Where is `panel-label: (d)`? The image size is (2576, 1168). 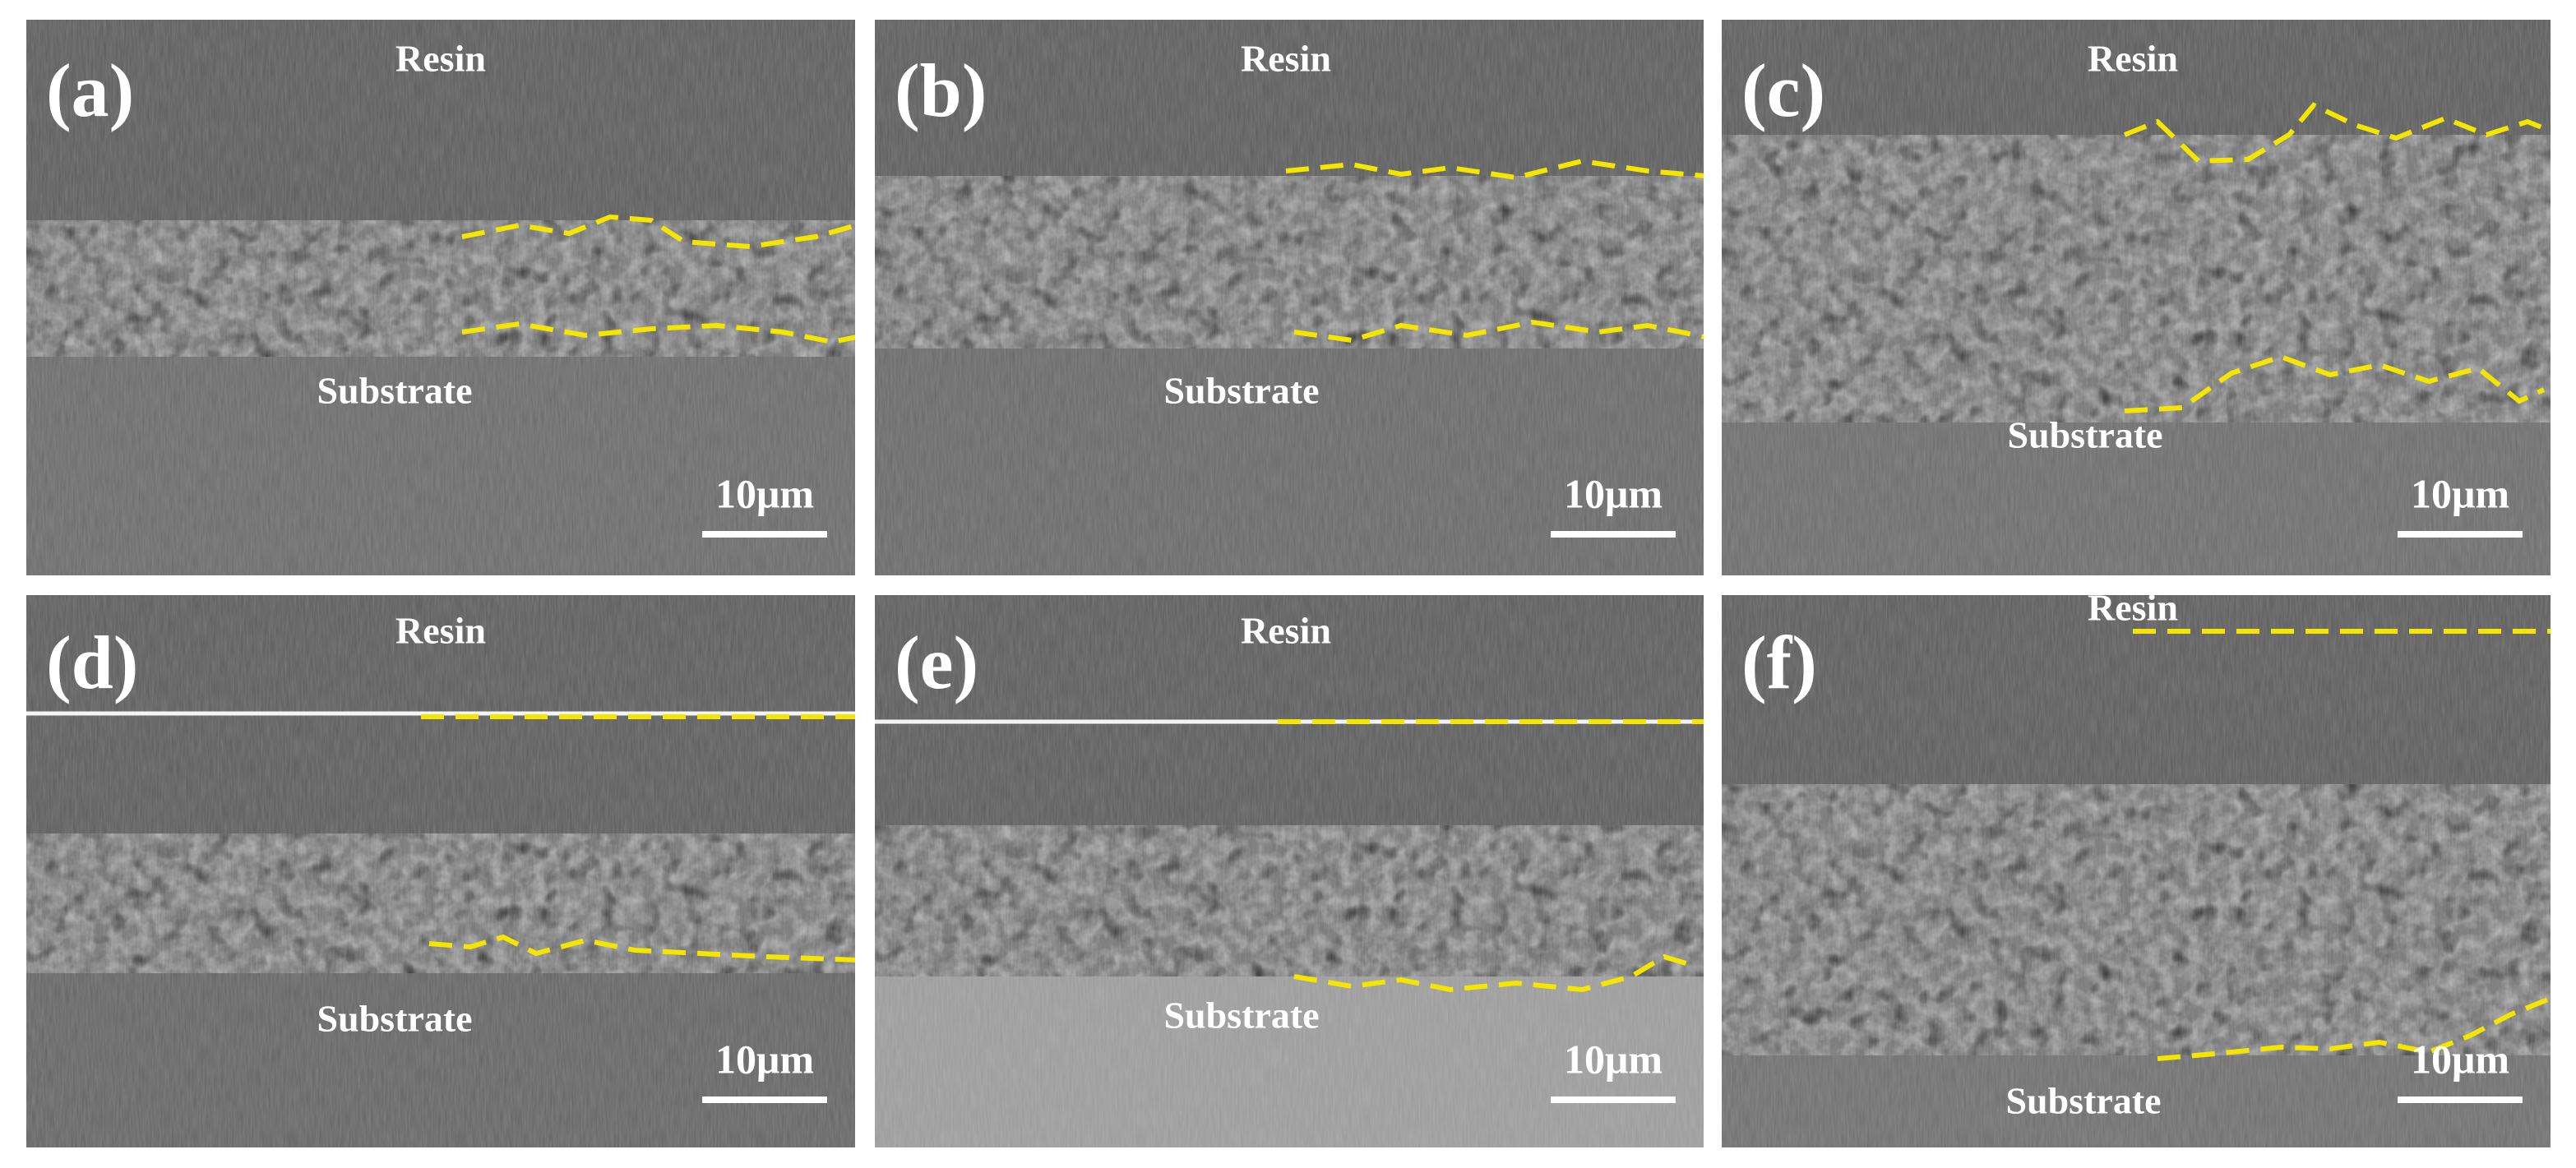 panel-label: (d) is located at coordinates (92, 662).